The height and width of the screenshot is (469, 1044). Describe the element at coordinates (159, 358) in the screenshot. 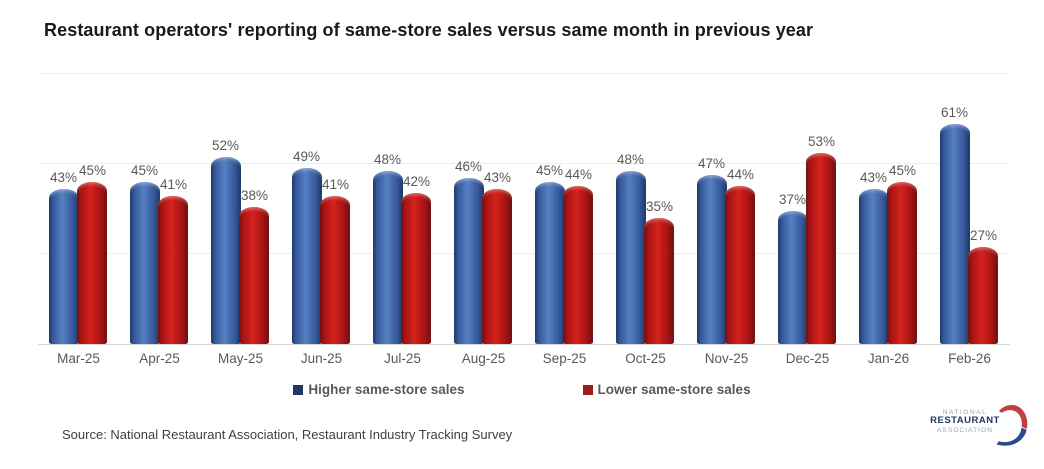

I see `category-label: Apr-25` at that location.